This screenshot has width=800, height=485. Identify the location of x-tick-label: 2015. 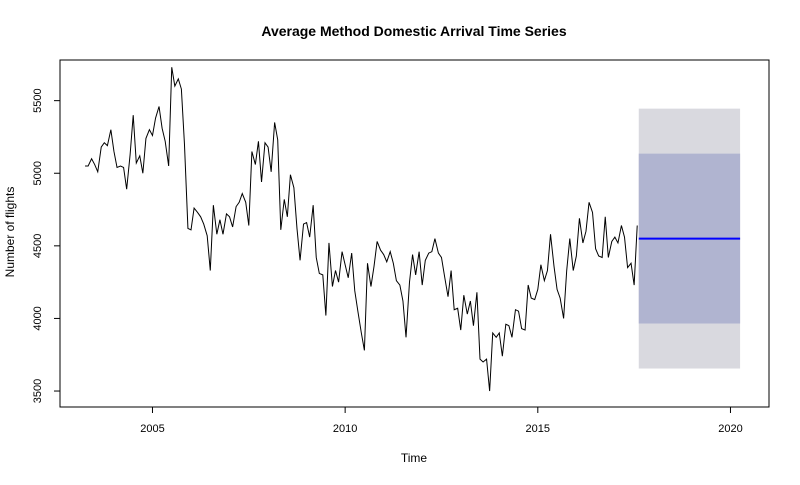
(538, 429).